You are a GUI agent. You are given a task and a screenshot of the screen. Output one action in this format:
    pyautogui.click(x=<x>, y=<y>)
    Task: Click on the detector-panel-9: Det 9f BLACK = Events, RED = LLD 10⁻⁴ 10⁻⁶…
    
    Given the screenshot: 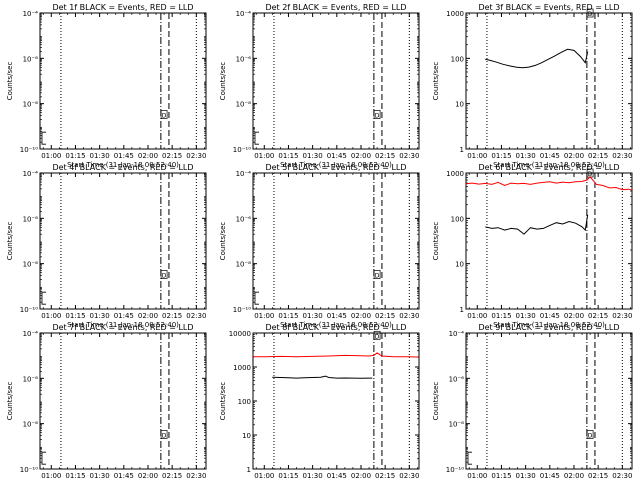 What is the action you would take?
    pyautogui.click(x=532, y=401)
    